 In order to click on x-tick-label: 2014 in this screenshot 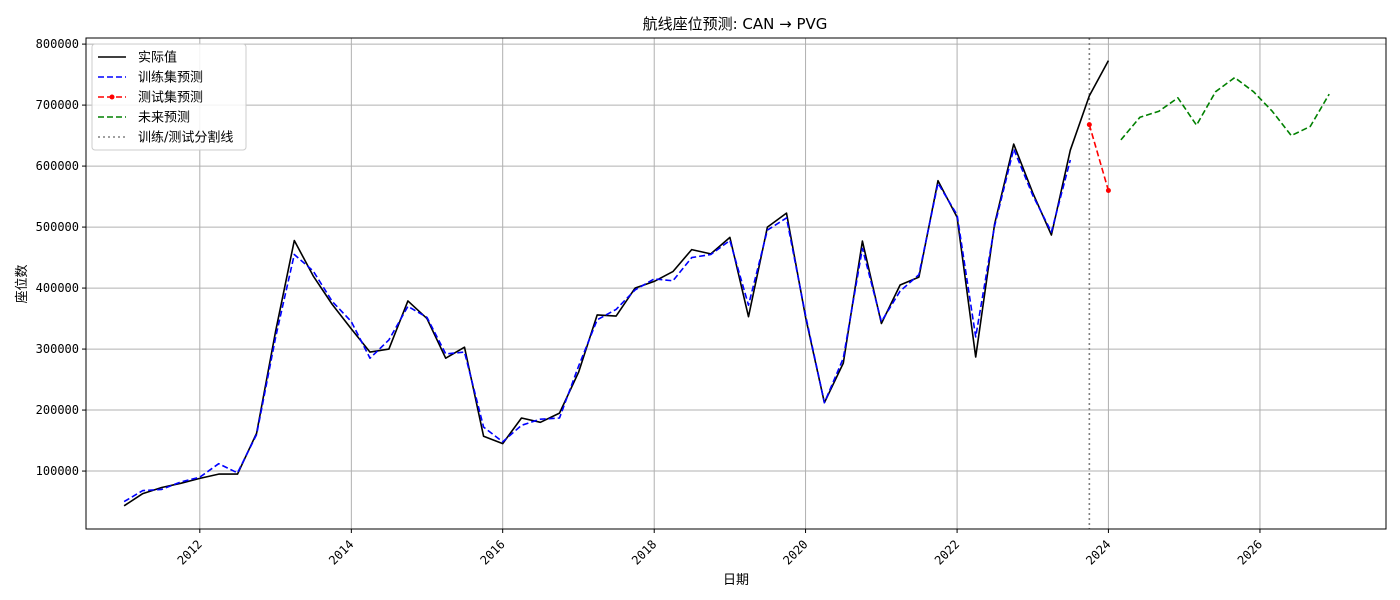, I will do `click(341, 552)`.